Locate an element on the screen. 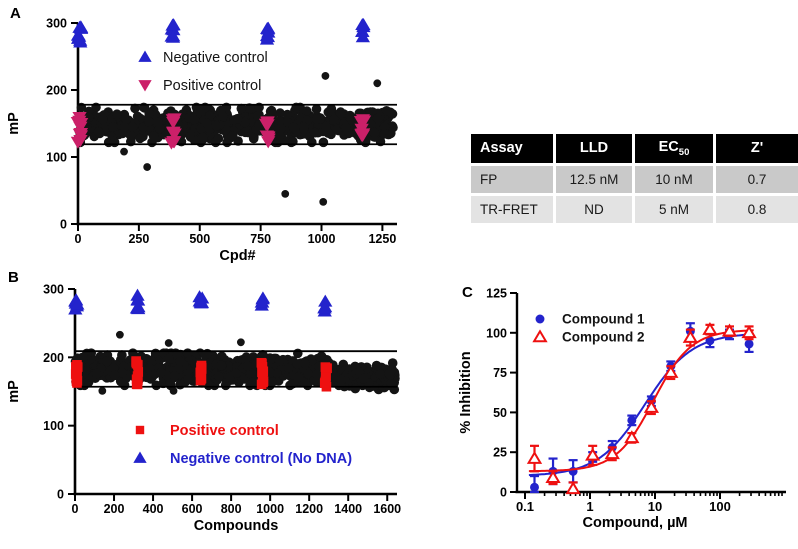 The width and height of the screenshot is (798, 549). panel-a-series-positive-control is located at coordinates (221, 130).